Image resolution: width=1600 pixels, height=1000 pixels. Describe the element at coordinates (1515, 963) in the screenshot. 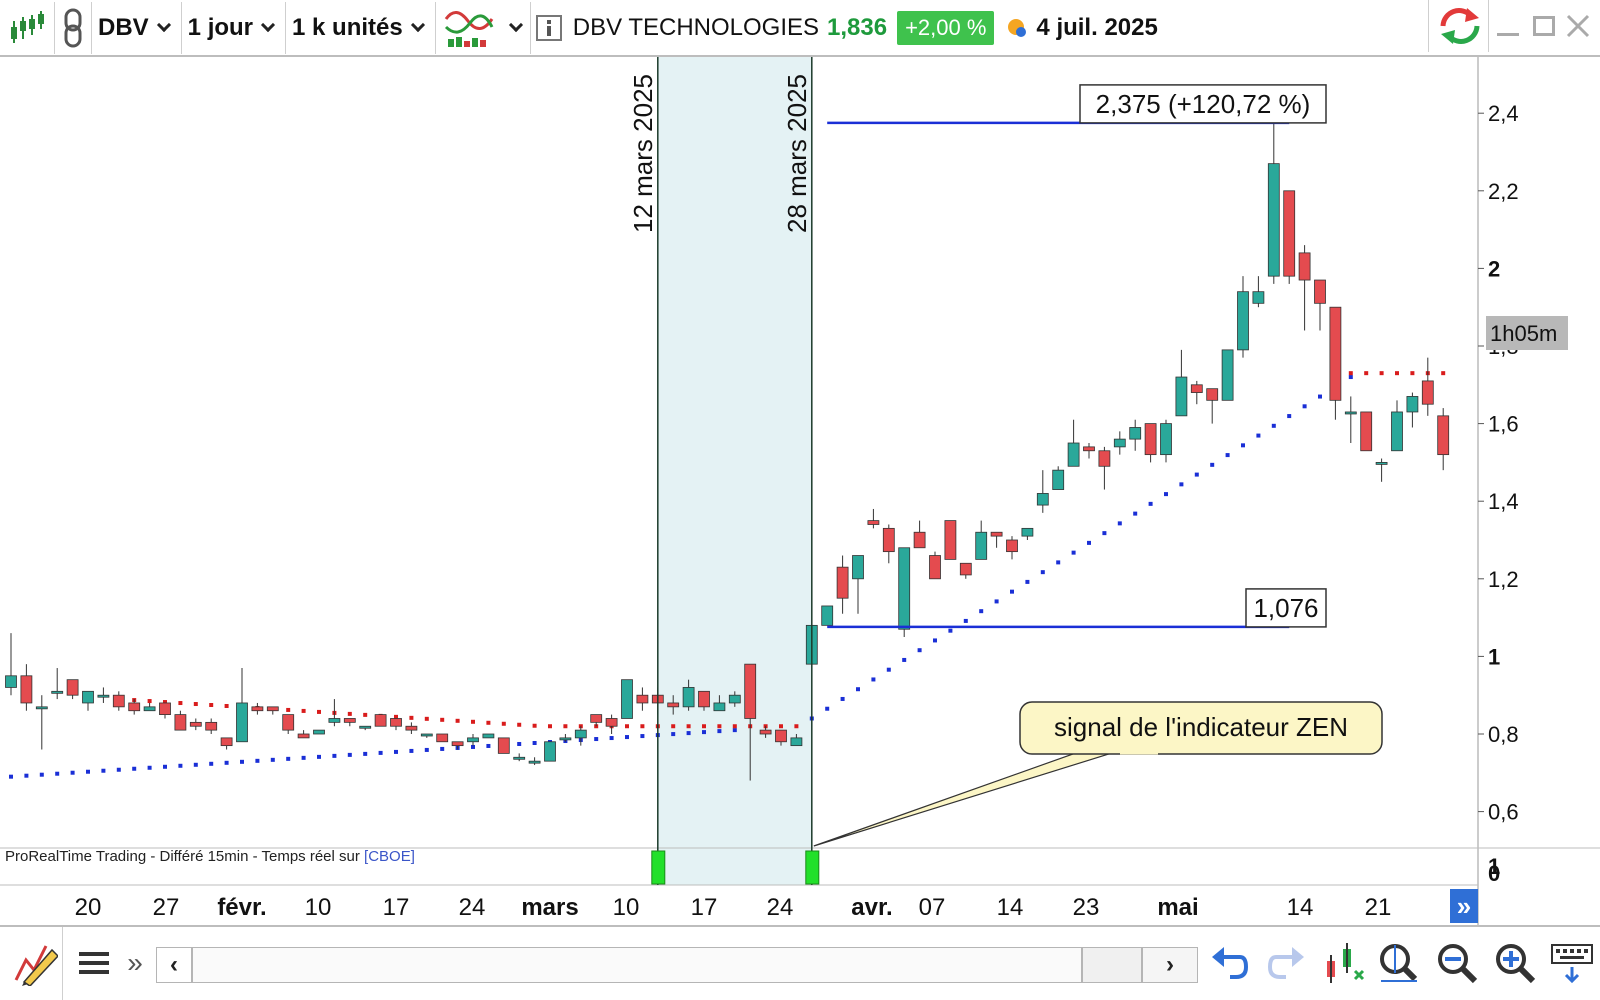

I see `zoom-in-icon` at that location.